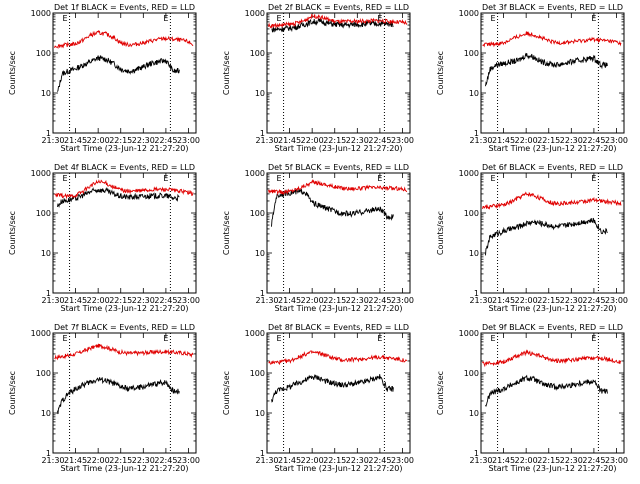  I want to click on plot-title: Det 4f BLACK = Events, RED = LLD, so click(124, 167).